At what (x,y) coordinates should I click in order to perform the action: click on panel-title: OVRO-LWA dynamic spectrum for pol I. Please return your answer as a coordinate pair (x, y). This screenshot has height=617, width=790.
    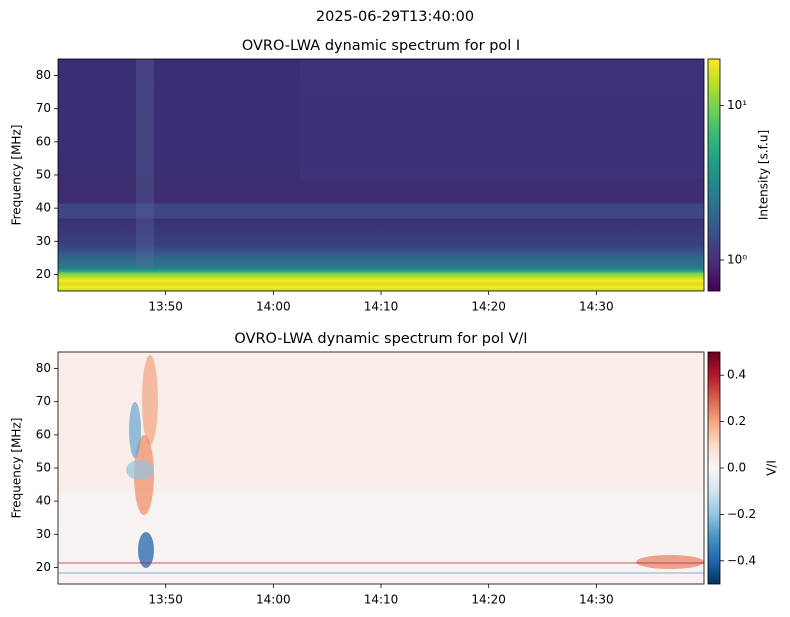
    Looking at the image, I should click on (381, 46).